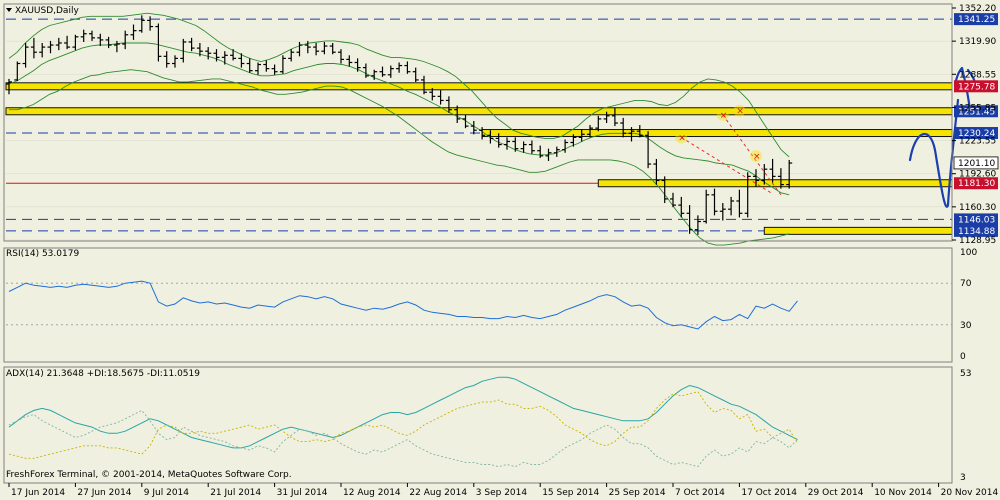  What do you see at coordinates (977, 208) in the screenshot?
I see `price-tick-label: 1160.30` at bounding box center [977, 208].